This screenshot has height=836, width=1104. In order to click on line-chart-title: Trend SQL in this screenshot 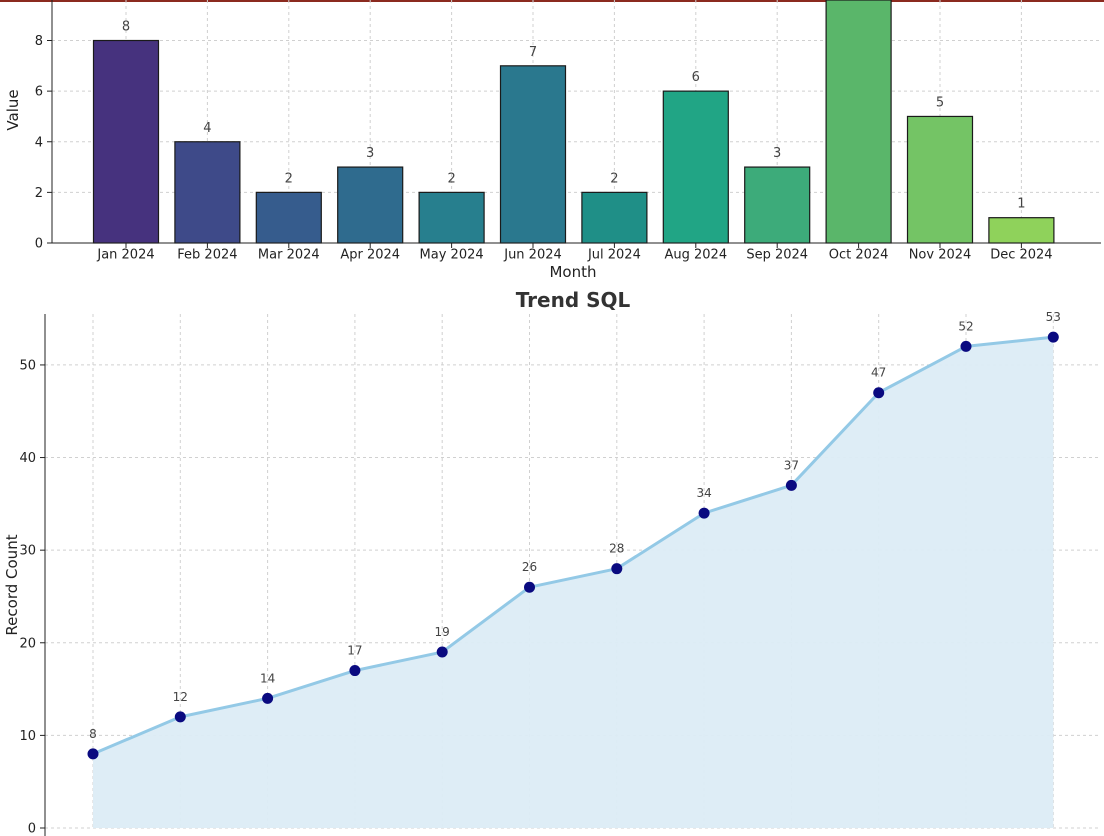, I will do `click(573, 300)`.